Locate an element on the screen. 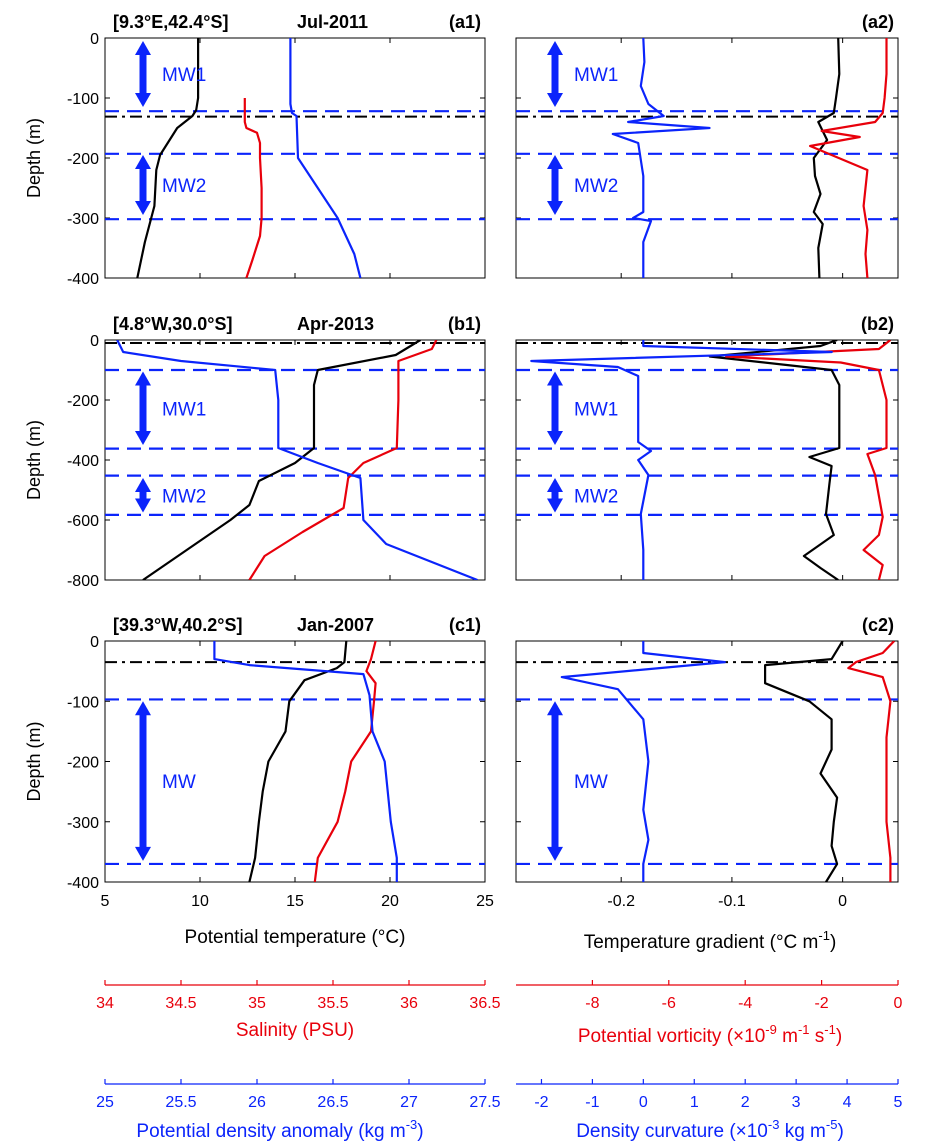 The height and width of the screenshot is (1146, 925). density-label-sup: -3 is located at coordinates (412, 1124).